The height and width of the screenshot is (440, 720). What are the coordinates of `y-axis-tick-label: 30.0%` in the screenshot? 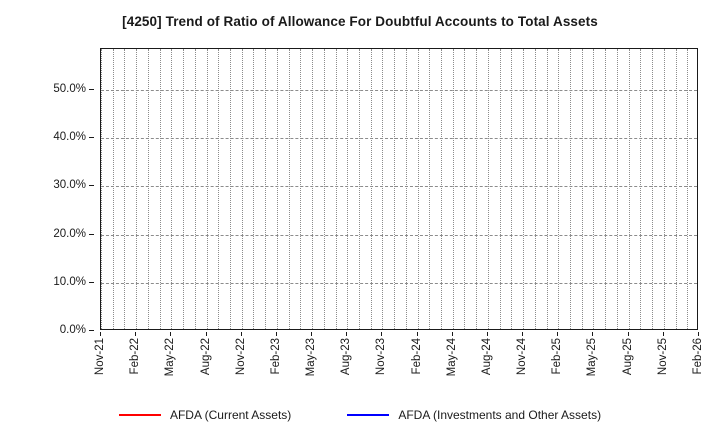 It's located at (69, 185).